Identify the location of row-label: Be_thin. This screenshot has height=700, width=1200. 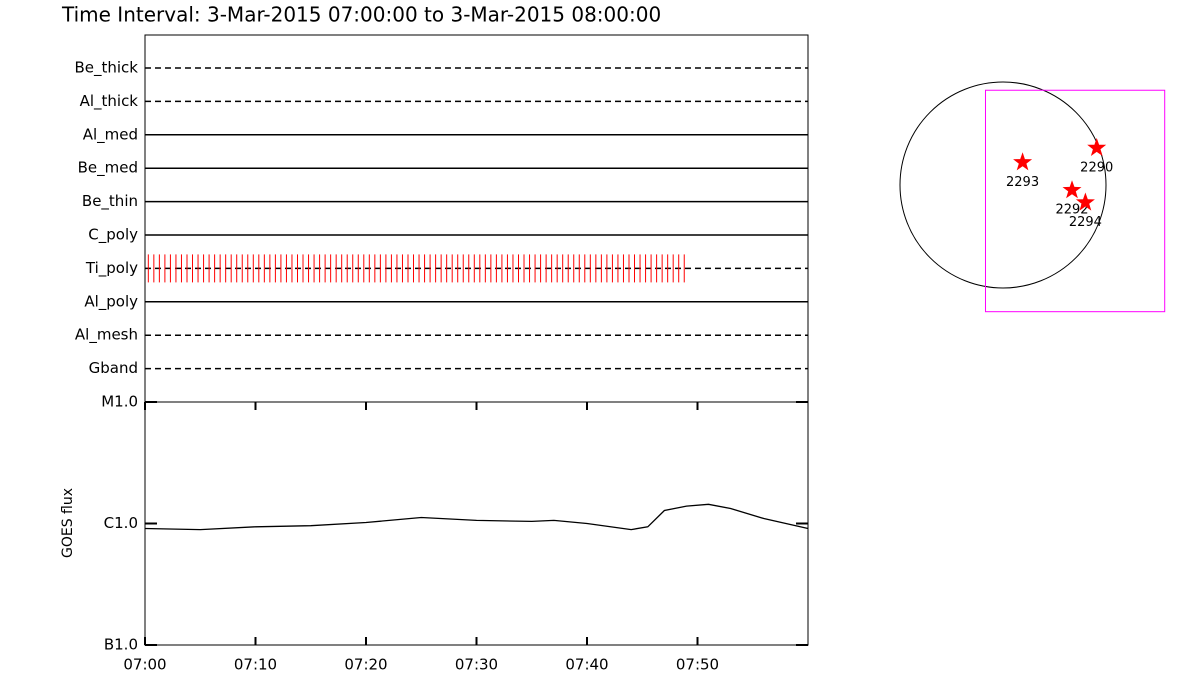
(110, 201).